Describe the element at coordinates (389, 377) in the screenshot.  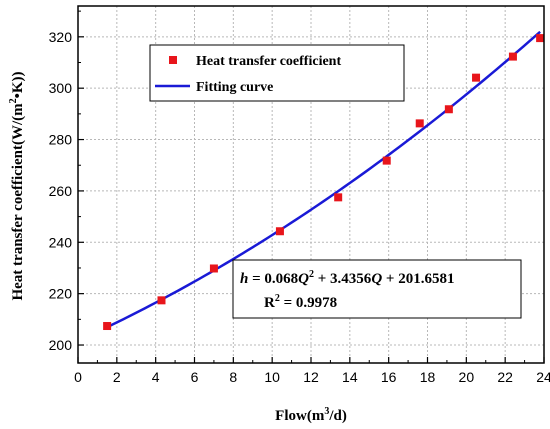
I see `x-tick-label: 16` at that location.